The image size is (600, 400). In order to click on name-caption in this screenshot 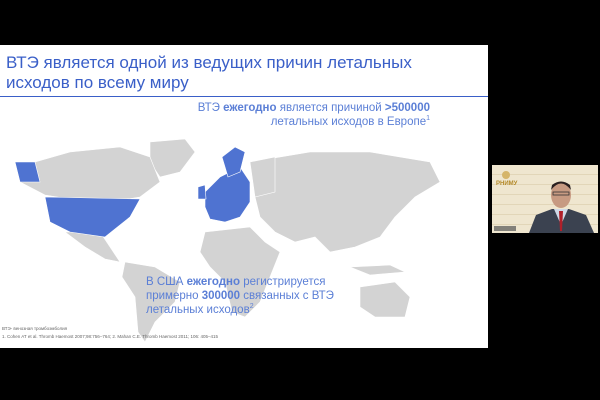, I will do `click(505, 228)`.